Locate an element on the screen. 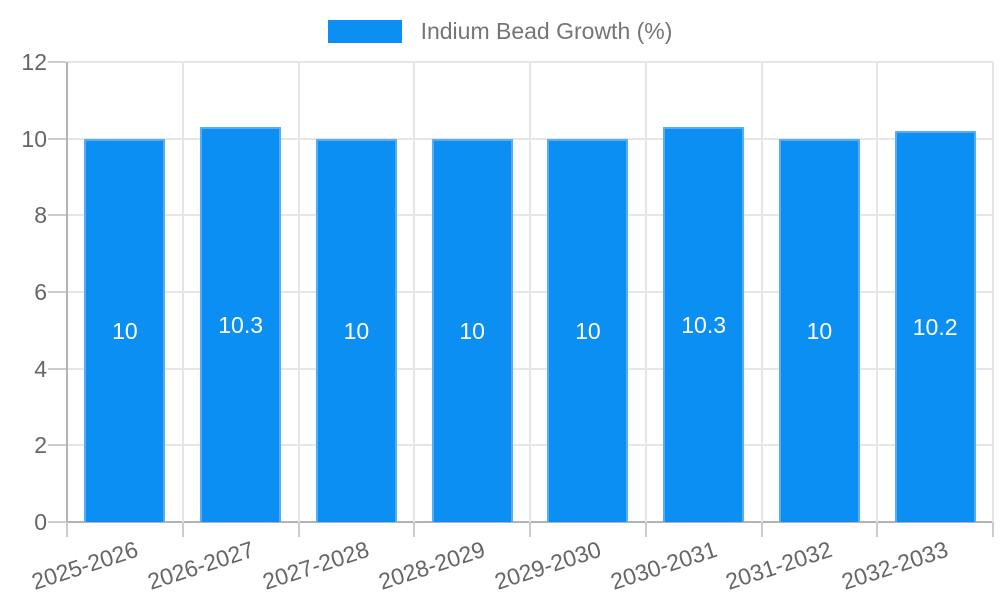 This screenshot has width=1000, height=600. bar-2028-2029: 10 is located at coordinates (472, 330).